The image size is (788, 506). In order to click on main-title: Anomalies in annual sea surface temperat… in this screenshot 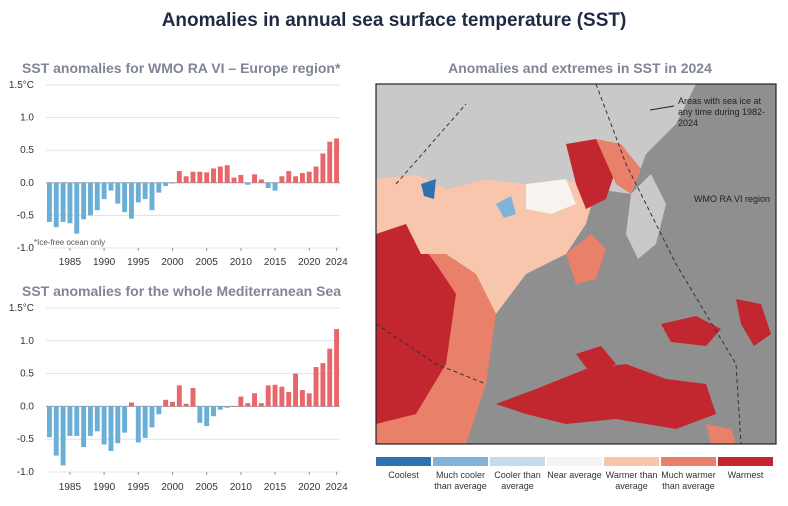, I will do `click(394, 20)`.